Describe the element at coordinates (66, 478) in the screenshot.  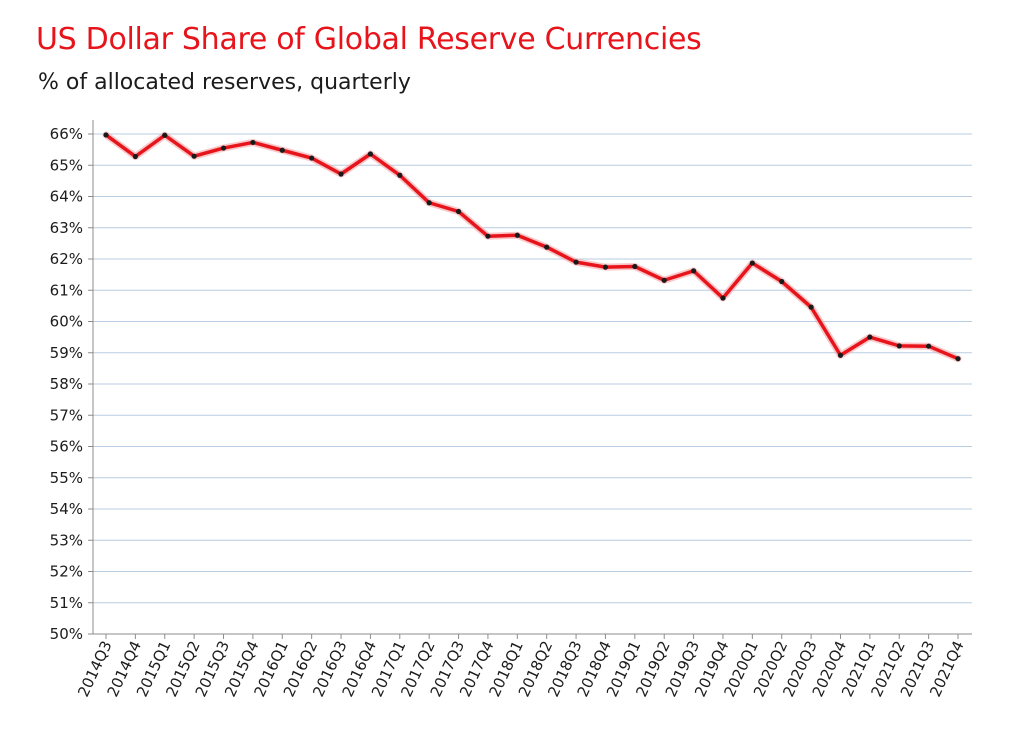
I see `y-tick-label: 55%` at that location.